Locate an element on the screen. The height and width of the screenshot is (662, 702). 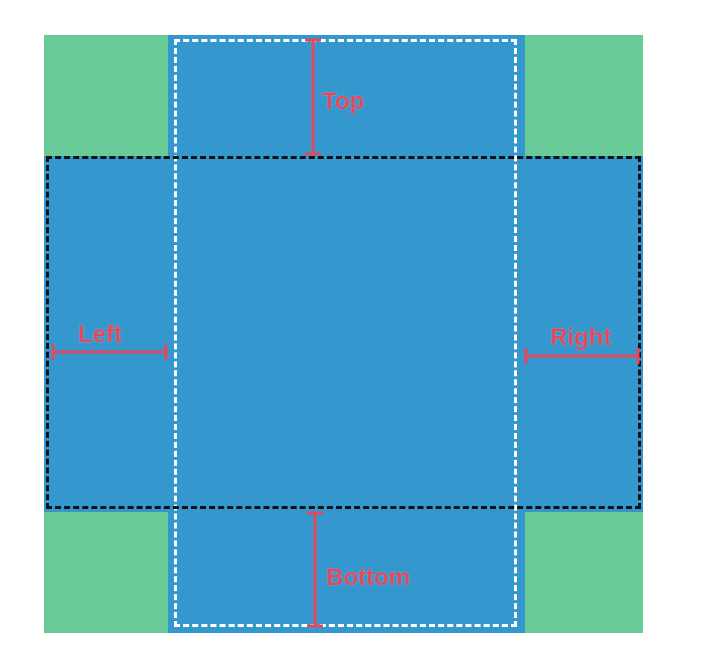
corner-top-left is located at coordinates (106, 95).